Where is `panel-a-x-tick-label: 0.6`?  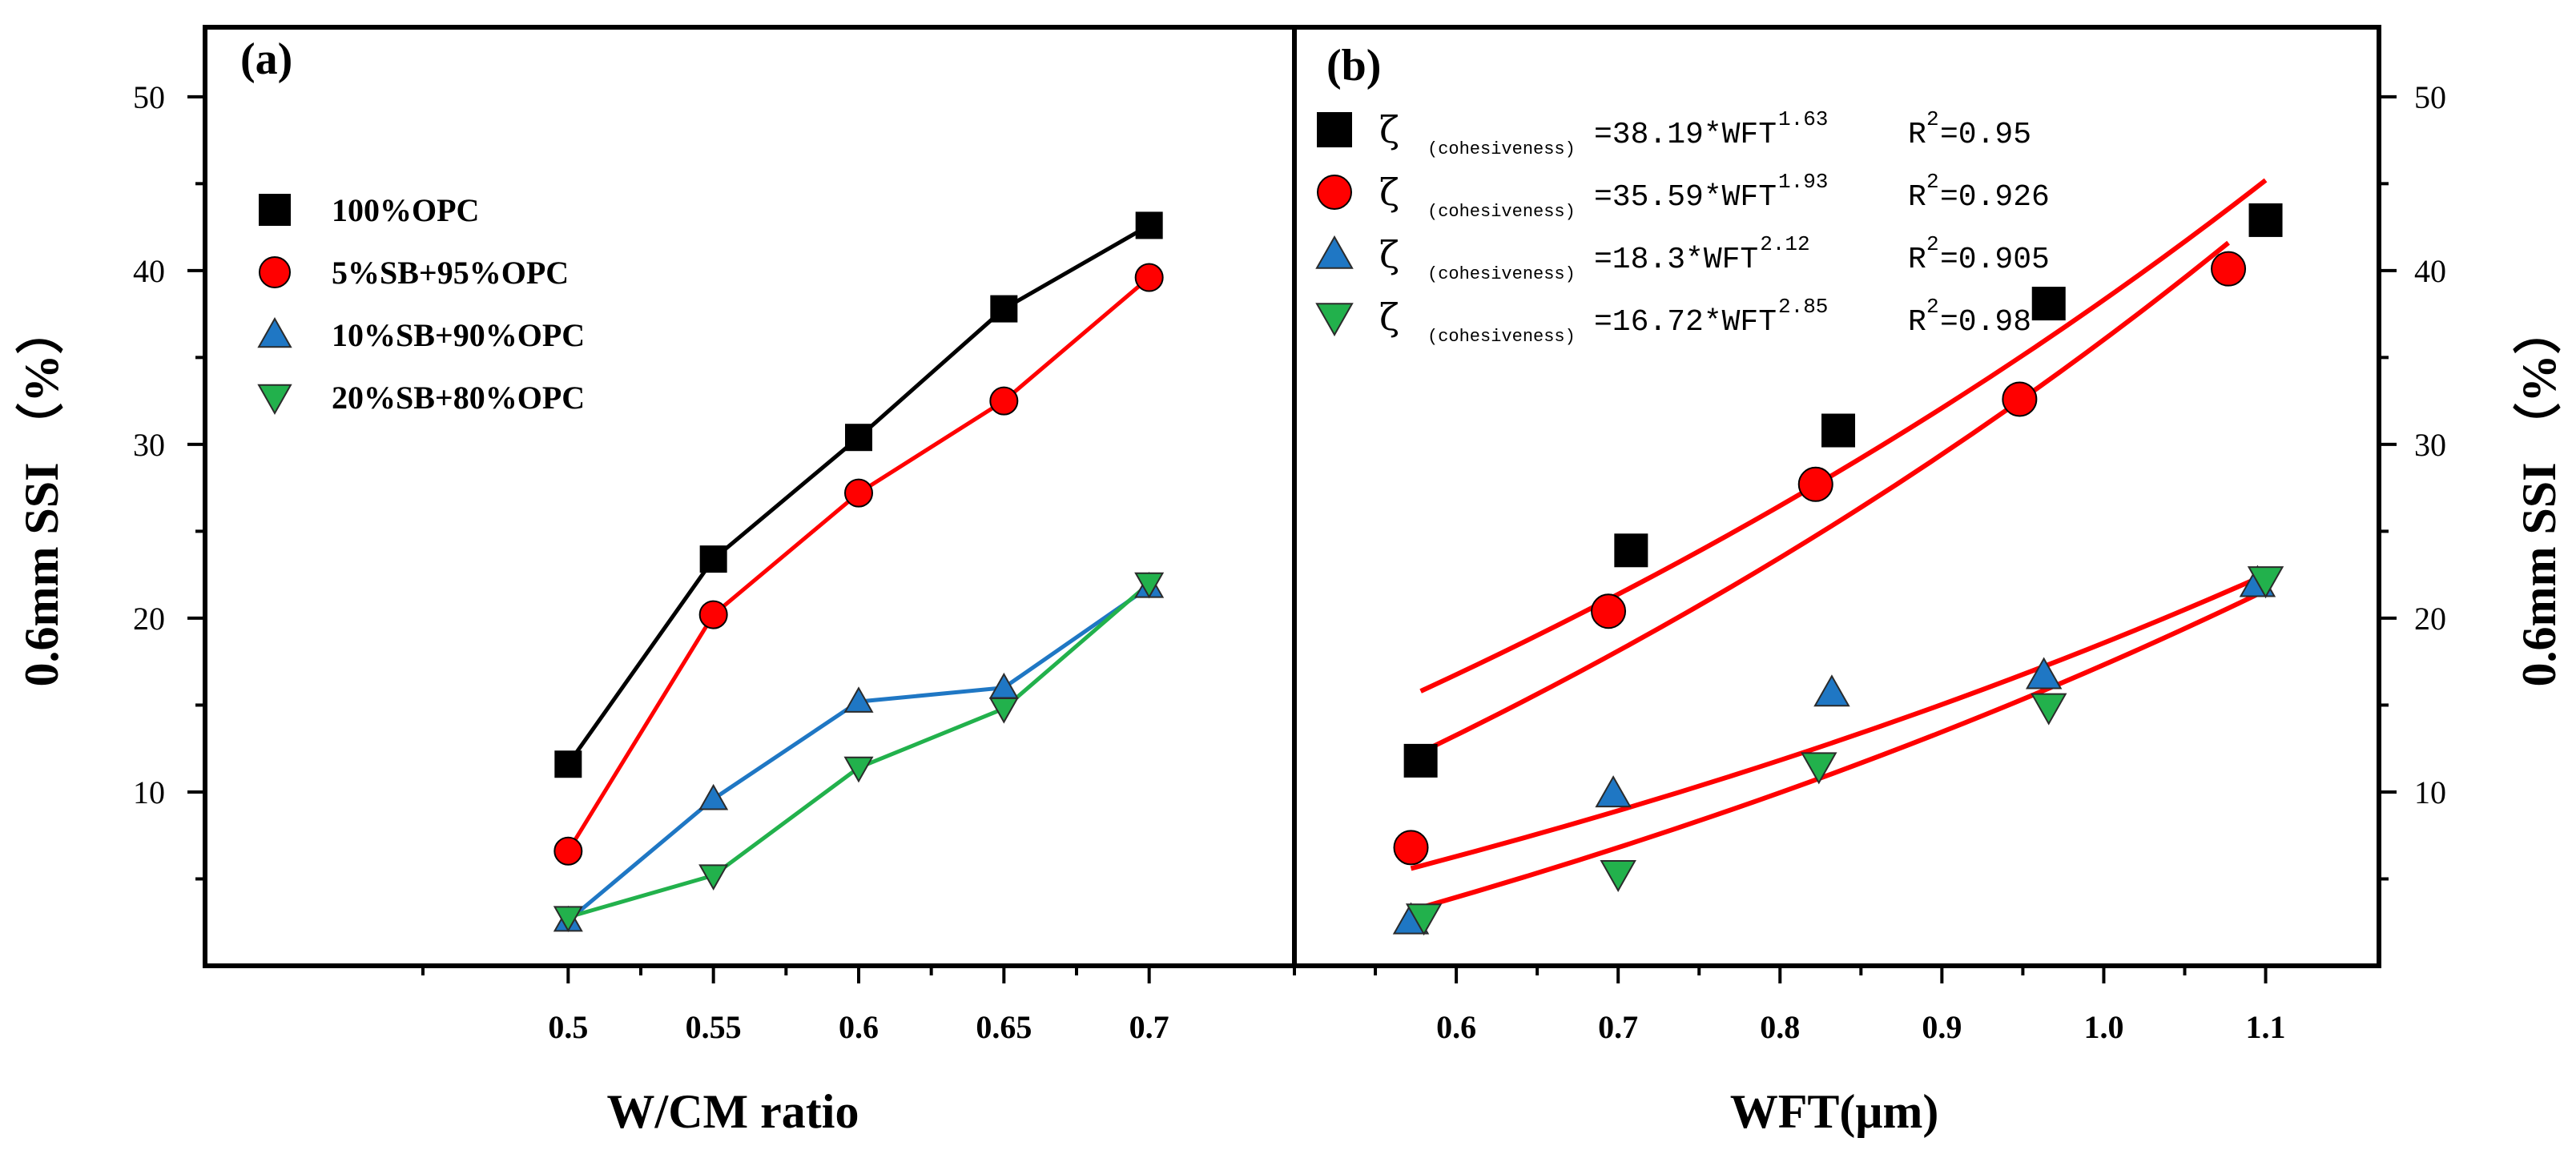 panel-a-x-tick-label: 0.6 is located at coordinates (859, 1027).